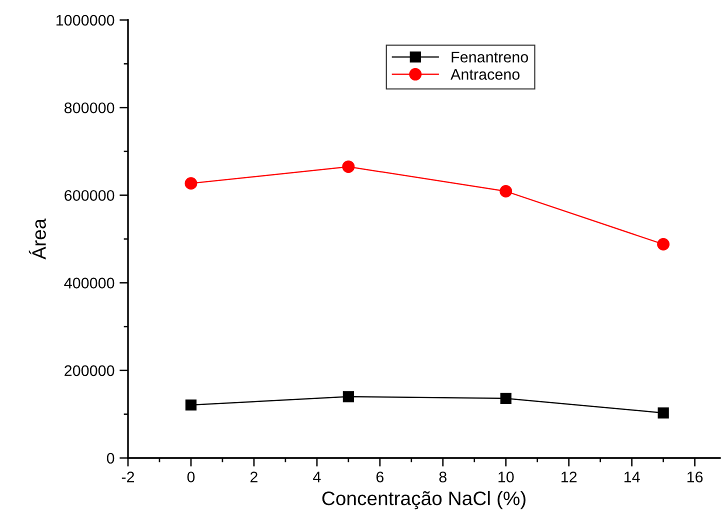 The height and width of the screenshot is (527, 721). Describe the element at coordinates (632, 477) in the screenshot. I see `x-tick-label: 14` at that location.